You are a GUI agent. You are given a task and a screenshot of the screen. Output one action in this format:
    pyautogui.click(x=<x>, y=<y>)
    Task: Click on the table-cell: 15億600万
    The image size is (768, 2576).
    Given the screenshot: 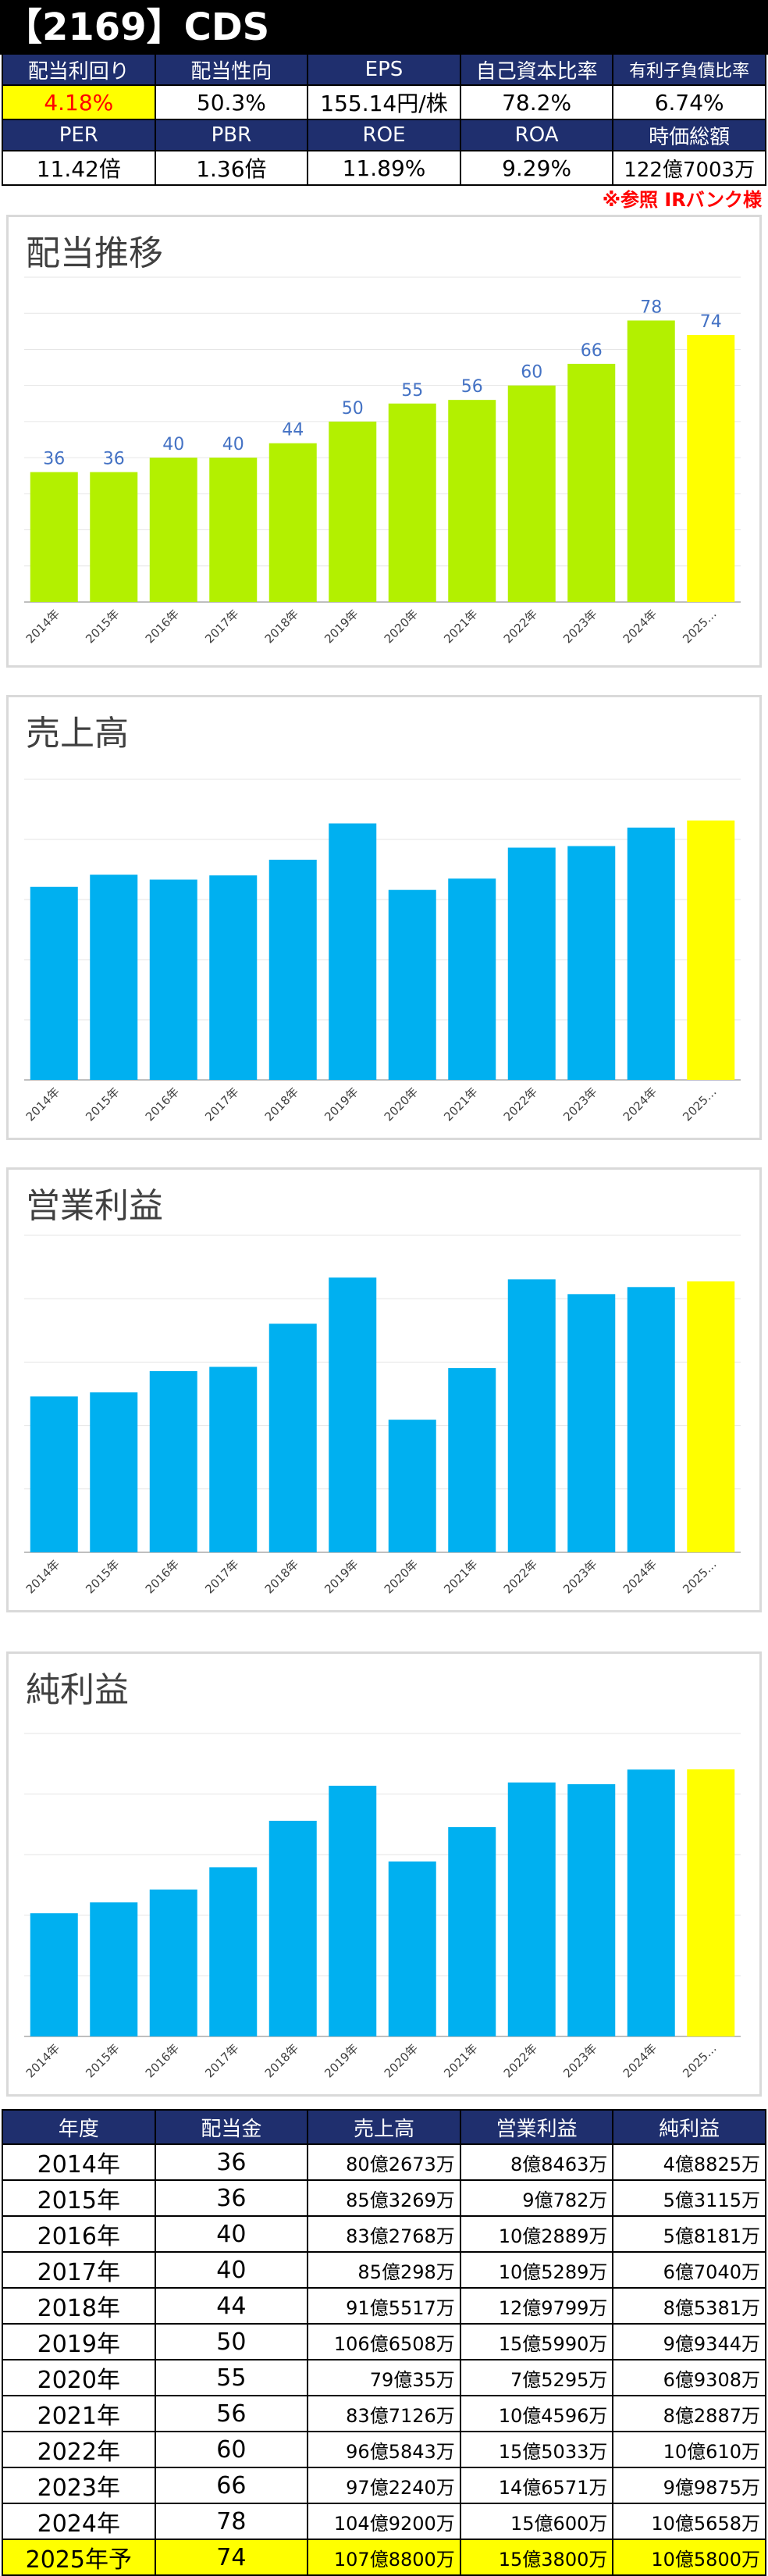 What is the action you would take?
    pyautogui.click(x=536, y=2521)
    